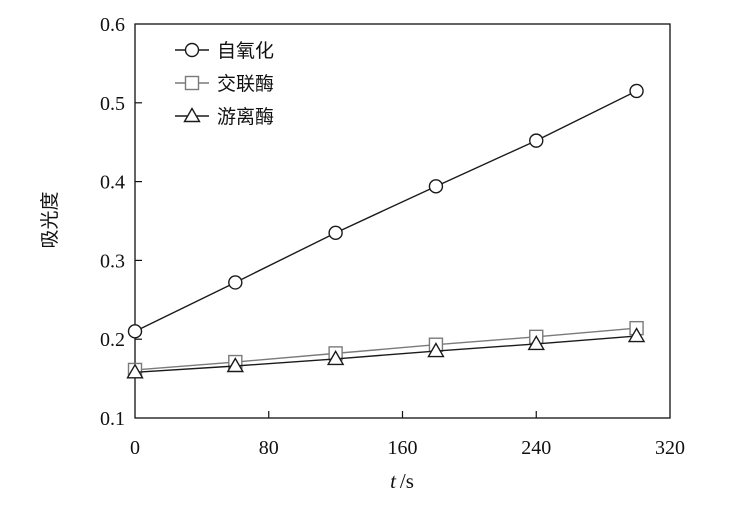  What do you see at coordinates (192, 115) in the screenshot?
I see `legend-marker-triangle` at bounding box center [192, 115].